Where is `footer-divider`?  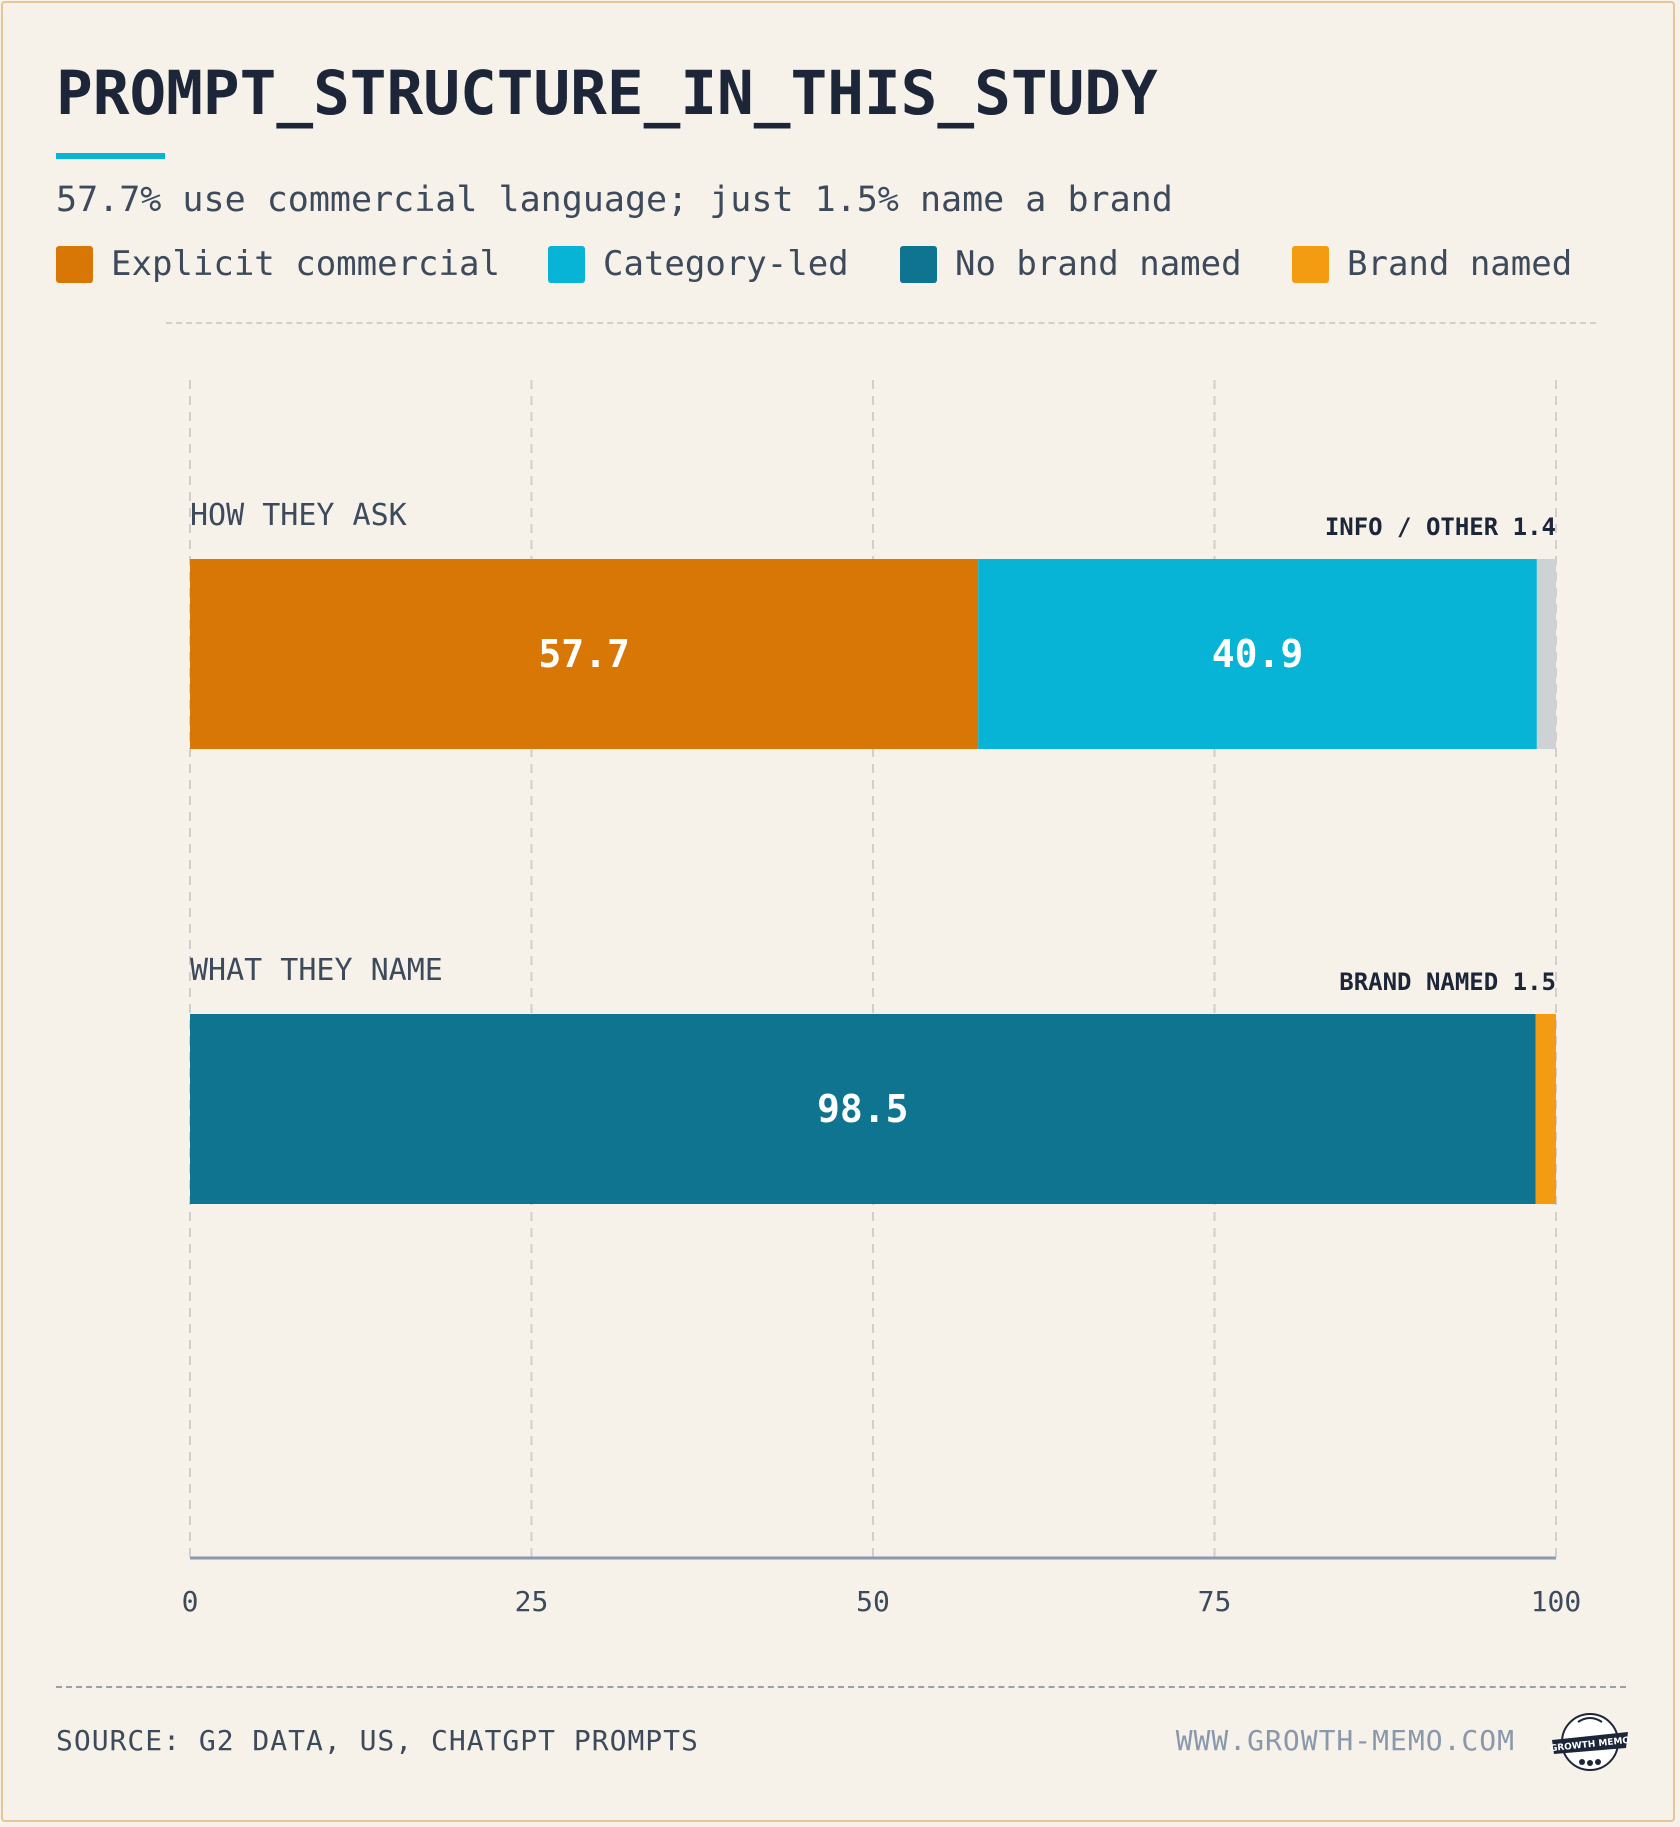
footer-divider is located at coordinates (841, 1687).